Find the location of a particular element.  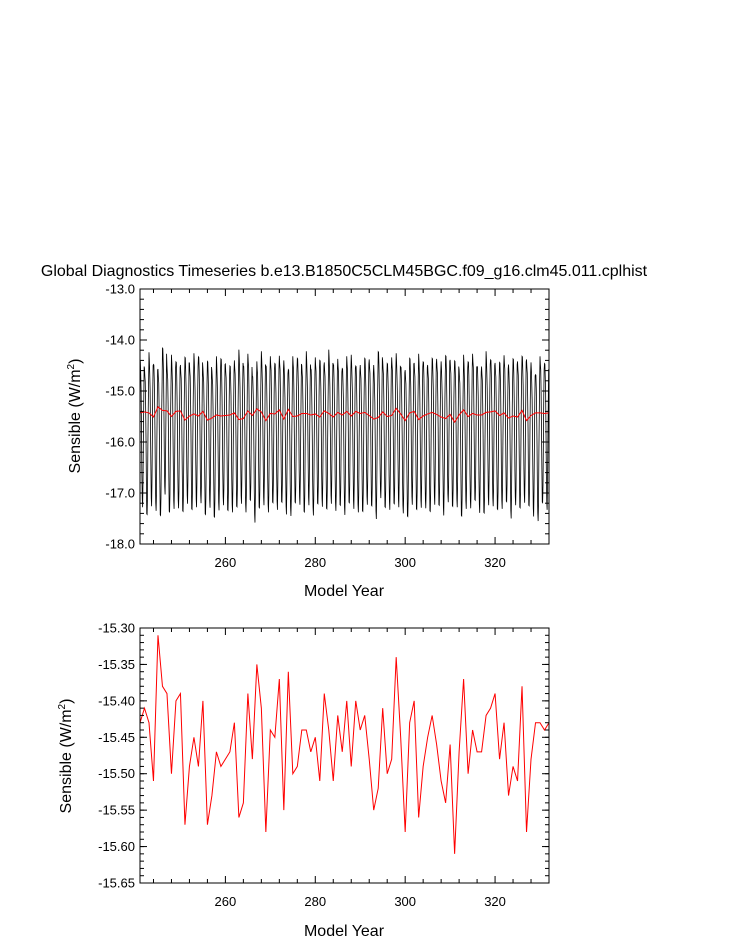

monthly-sensible-line is located at coordinates (344, 434).